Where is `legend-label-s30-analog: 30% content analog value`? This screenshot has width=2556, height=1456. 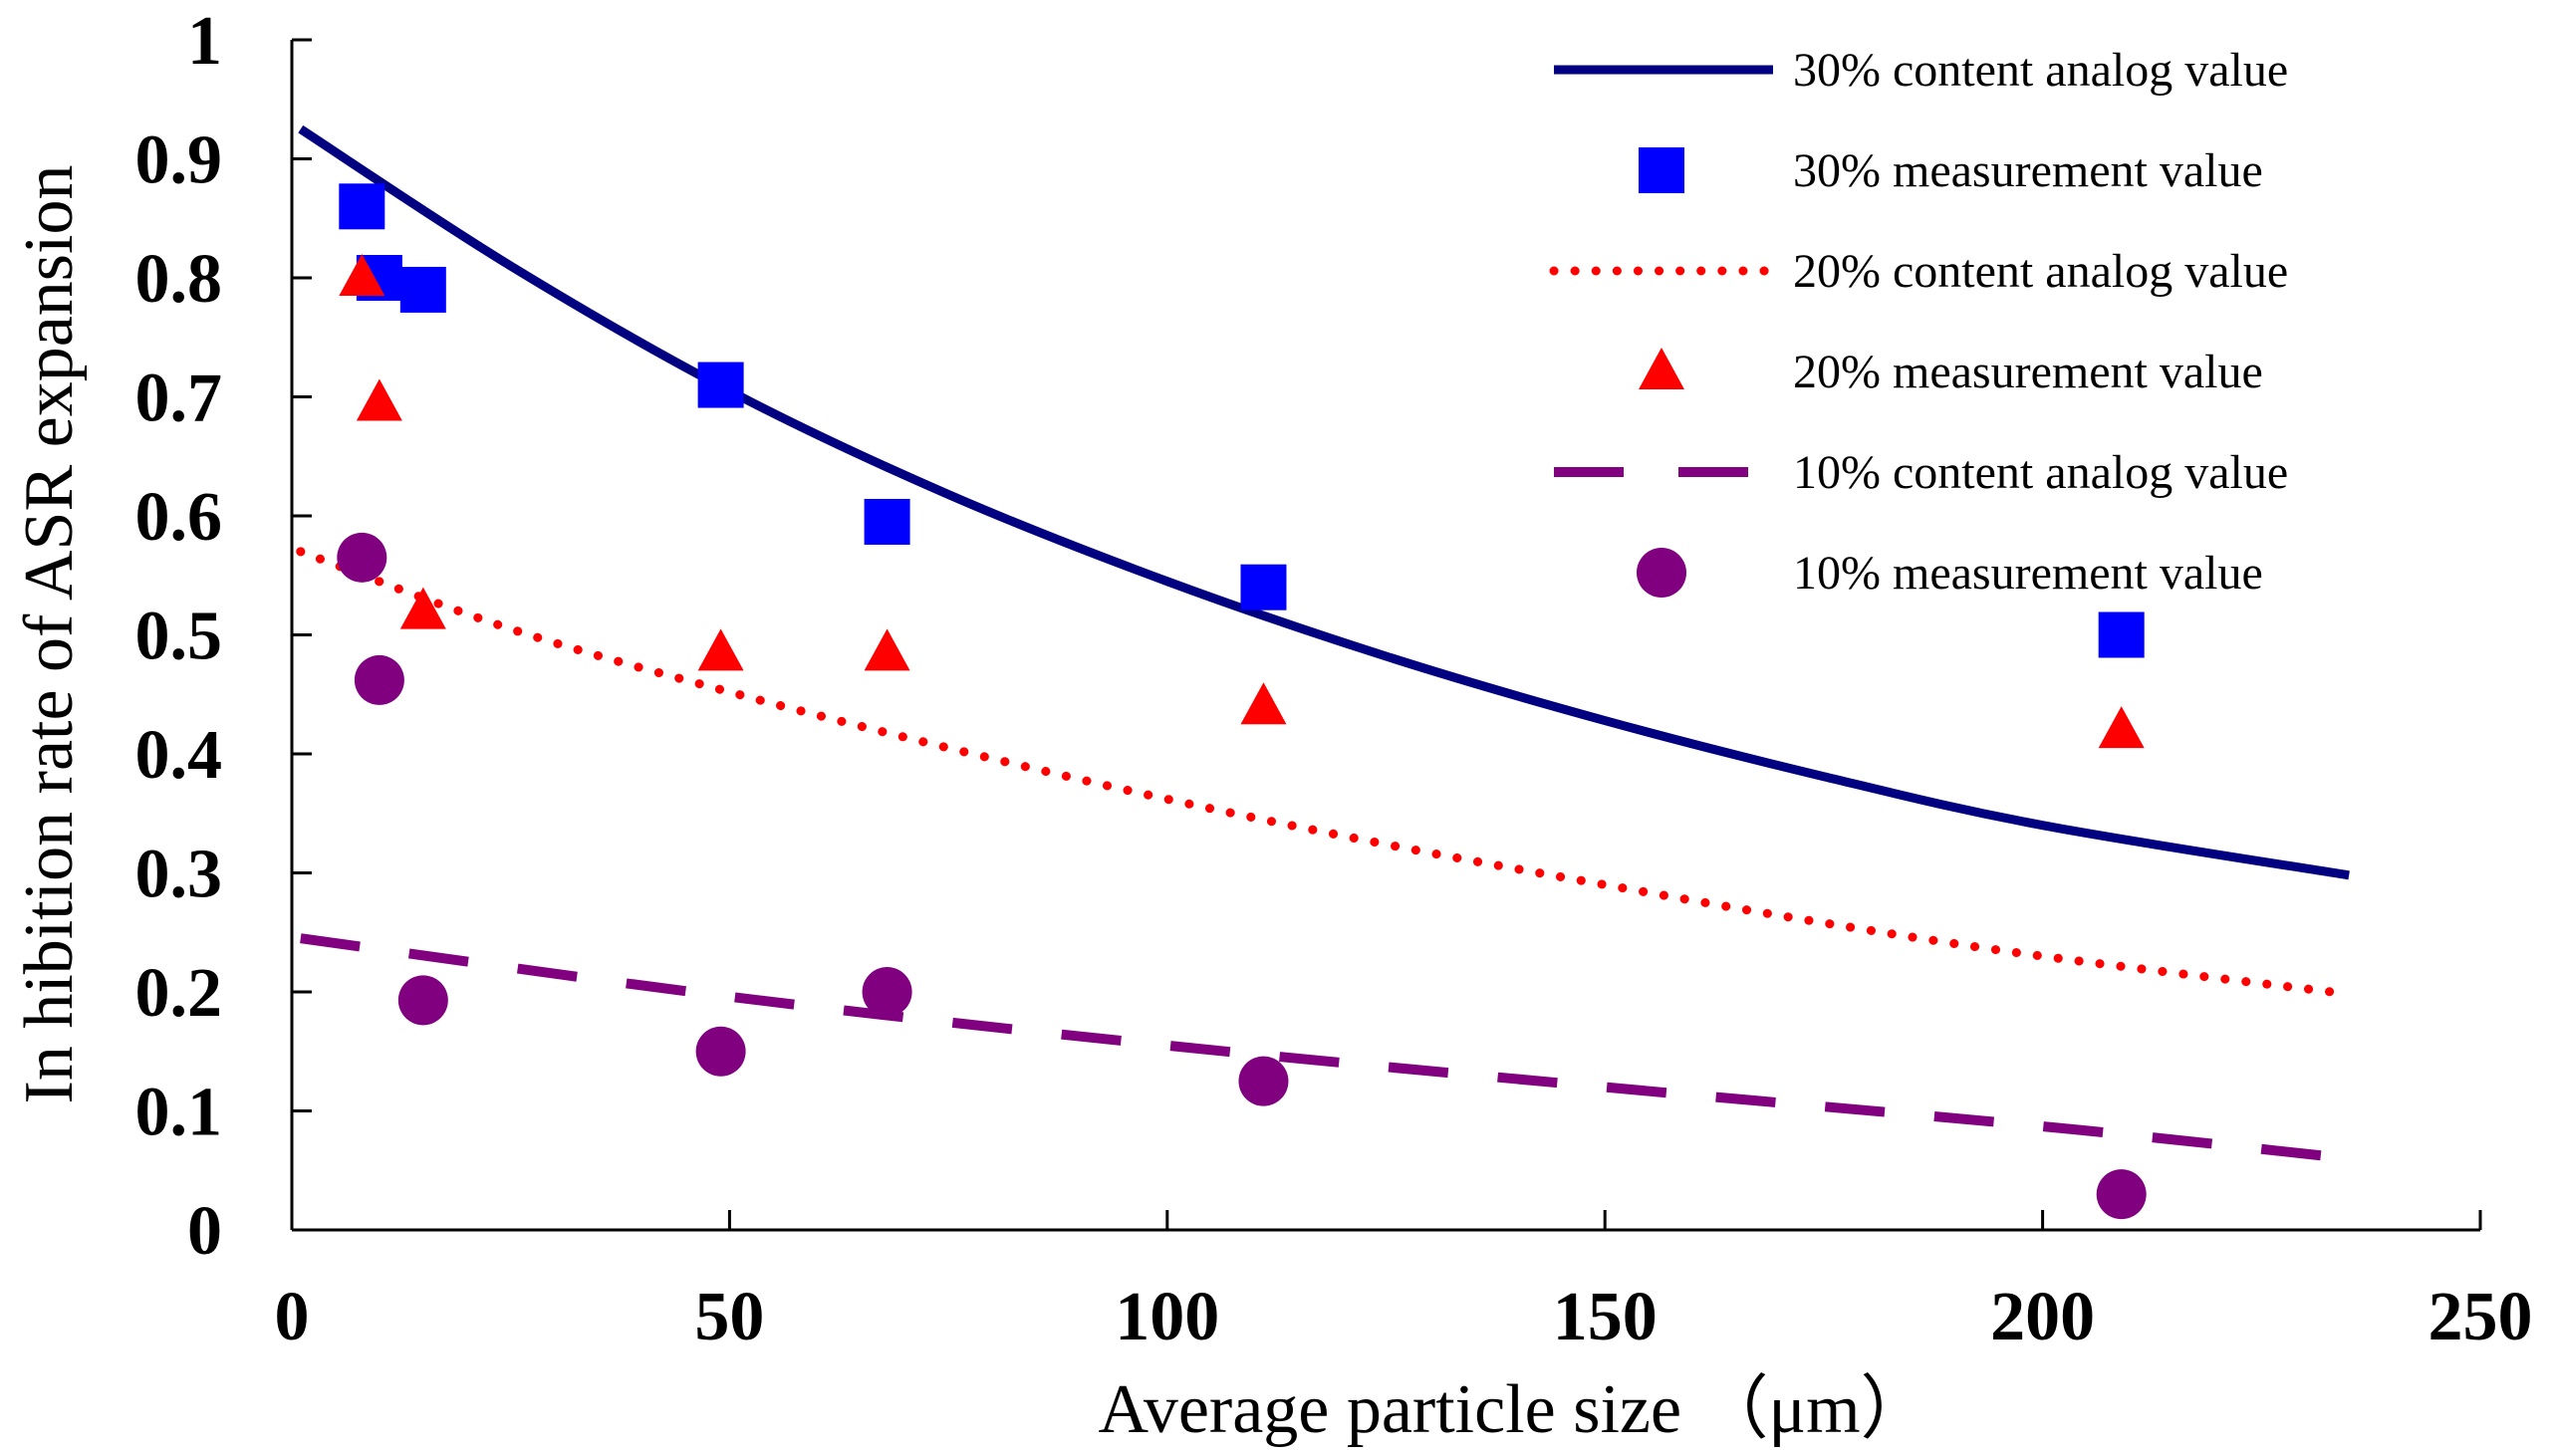
legend-label-s30-analog: 30% content analog value is located at coordinates (2040, 70).